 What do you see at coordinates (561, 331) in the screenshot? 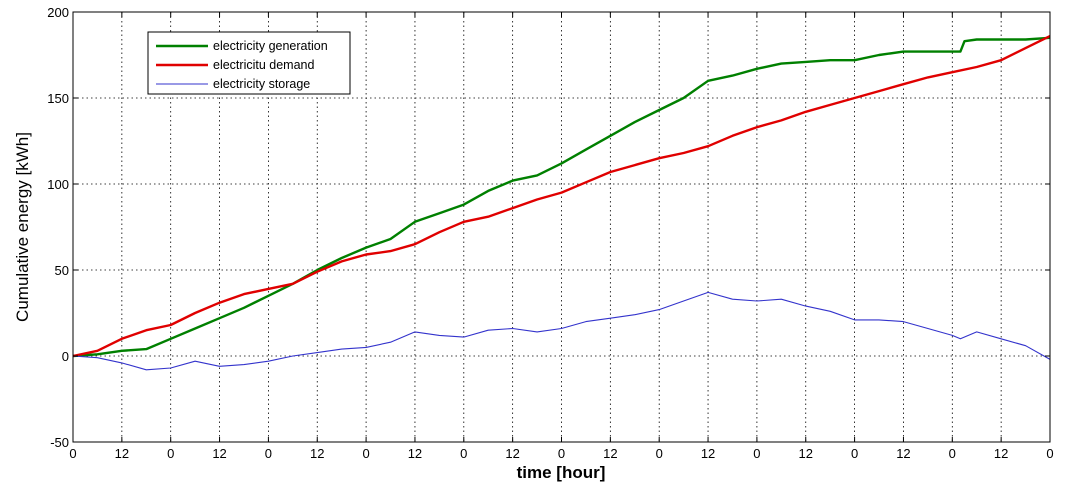
I see `series-line-electricity-storage` at bounding box center [561, 331].